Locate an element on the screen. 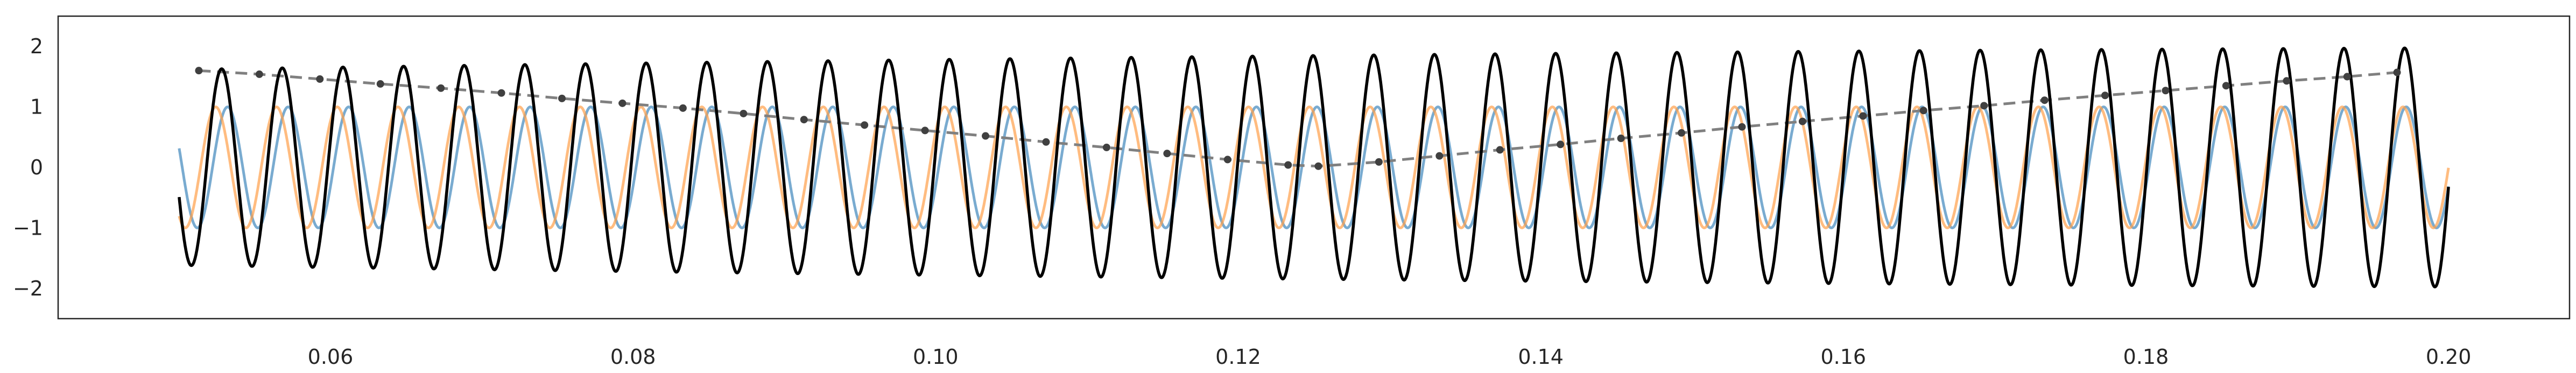  x-tick-label: 0.18 is located at coordinates (2146, 357).